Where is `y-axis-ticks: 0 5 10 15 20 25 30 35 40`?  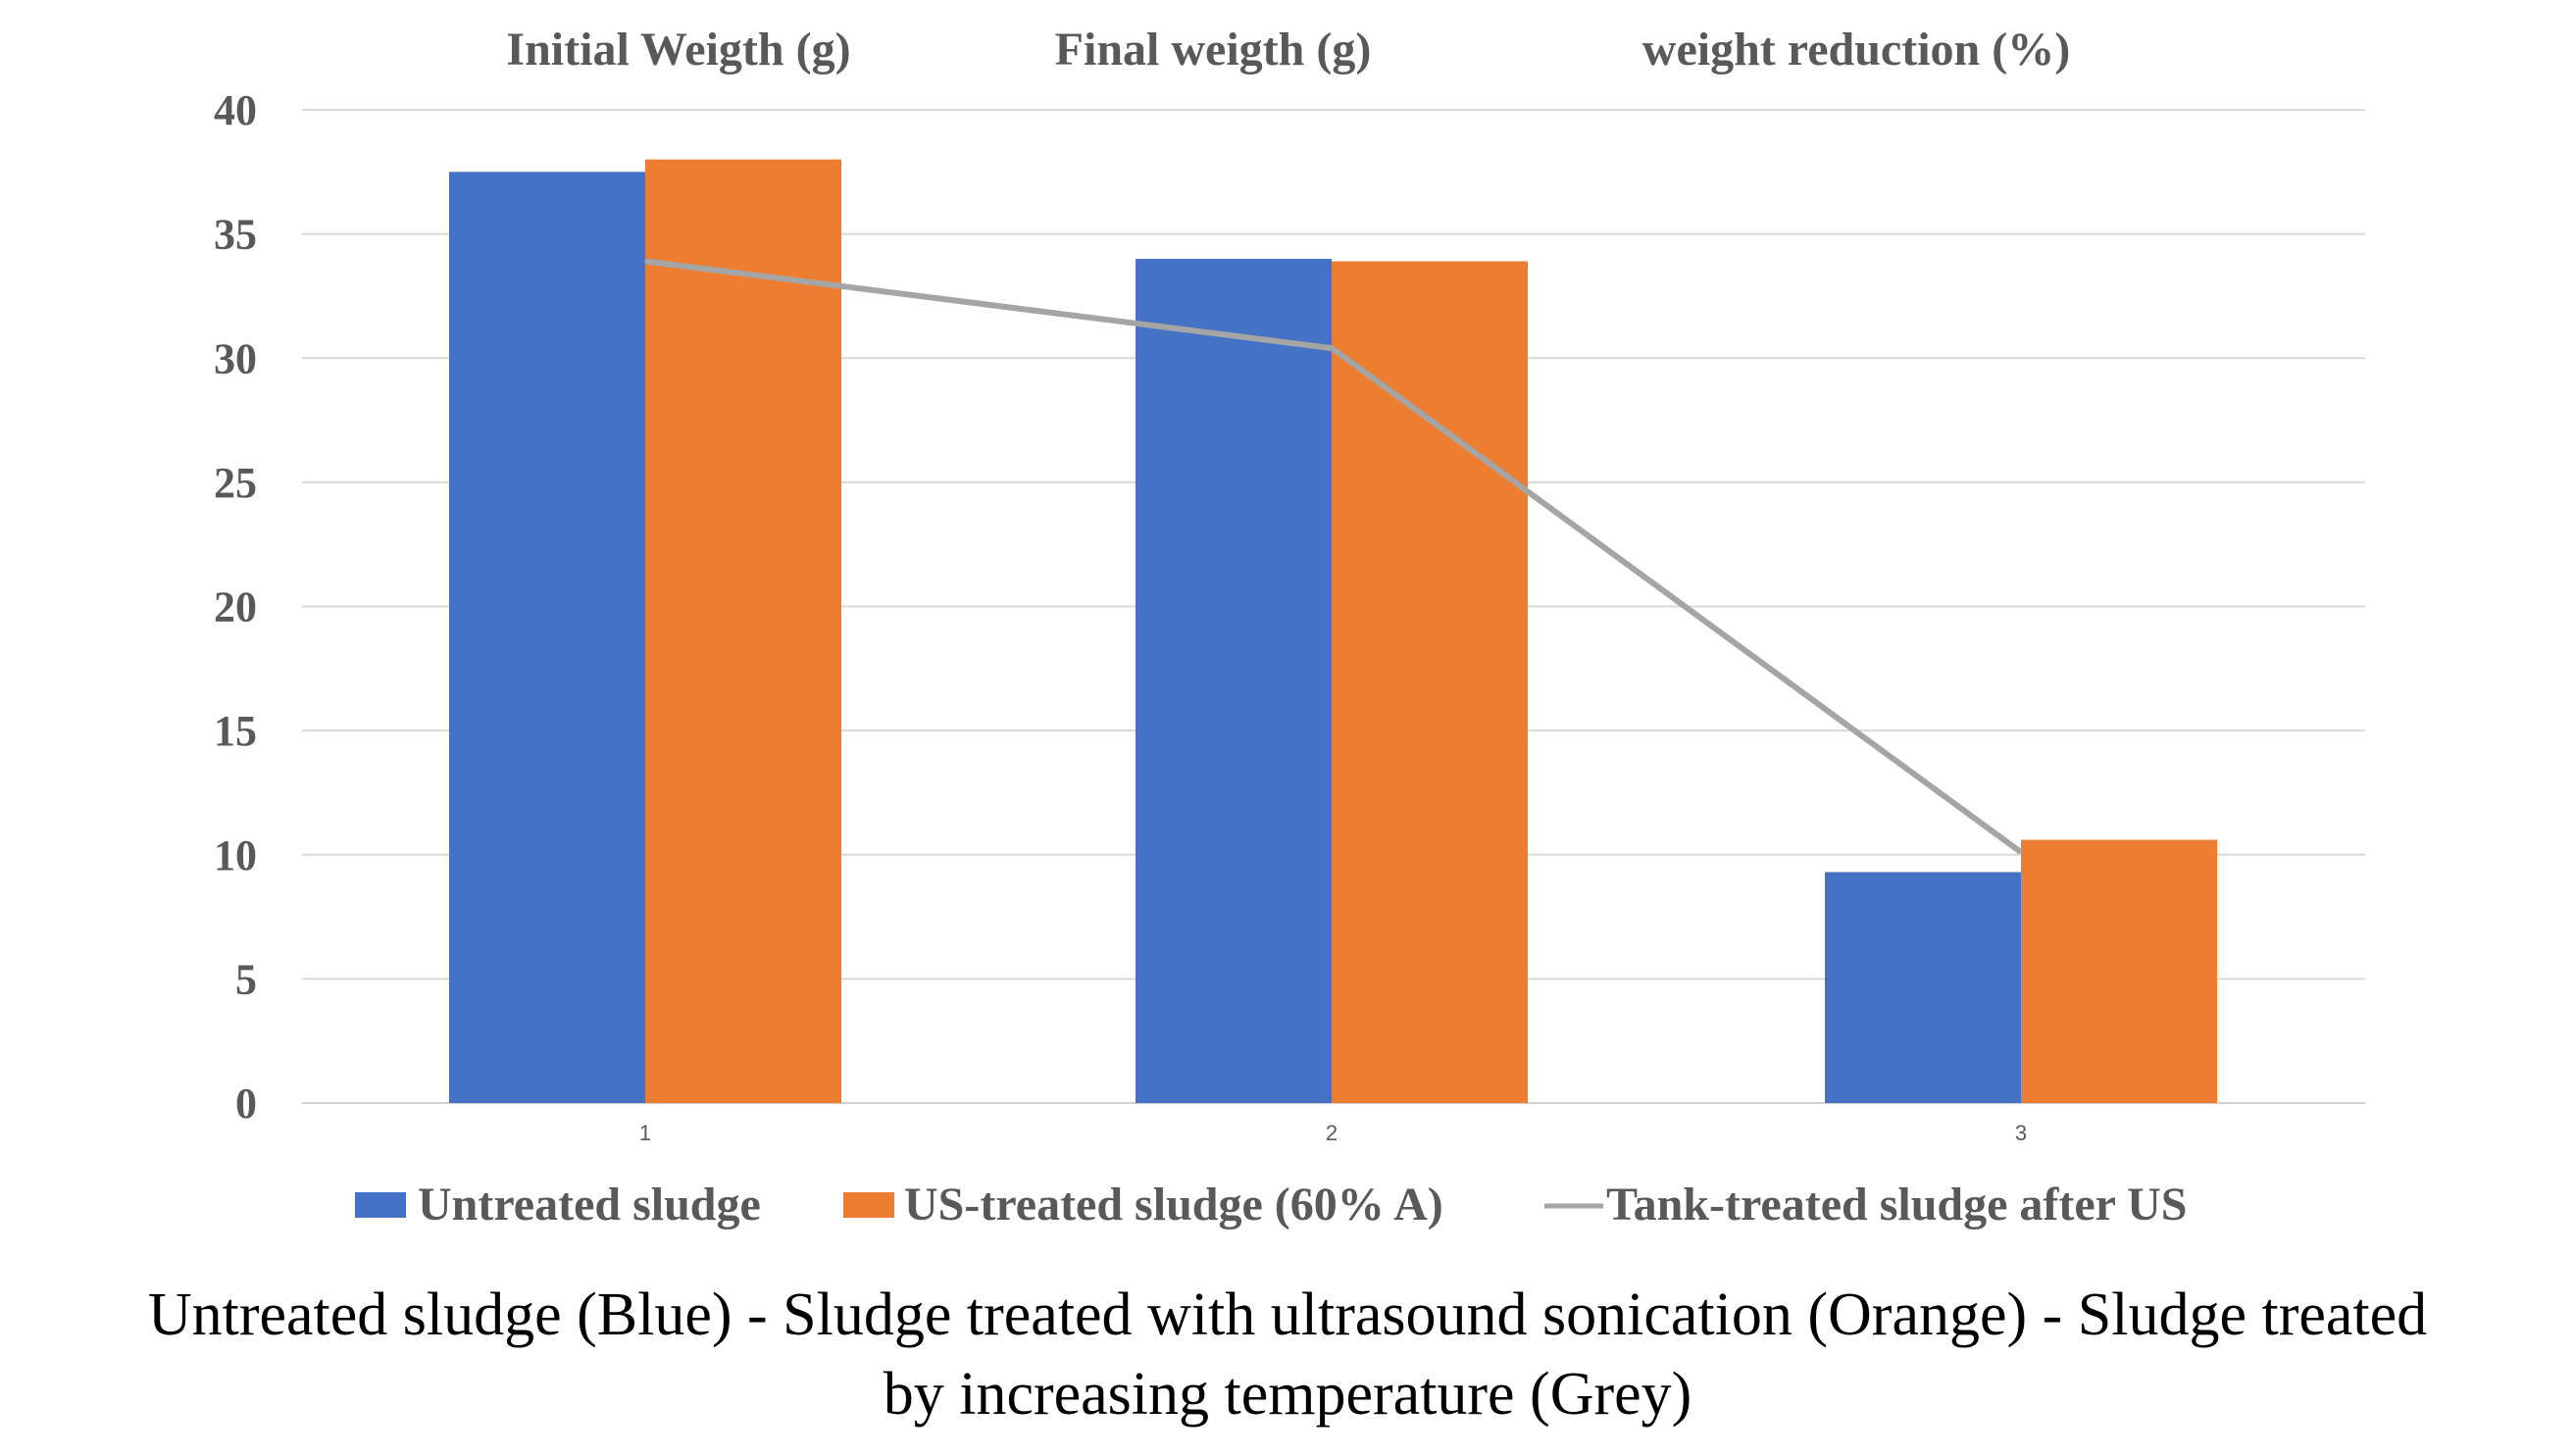 y-axis-ticks: 0 5 10 15 20 25 30 35 40 is located at coordinates (236, 607).